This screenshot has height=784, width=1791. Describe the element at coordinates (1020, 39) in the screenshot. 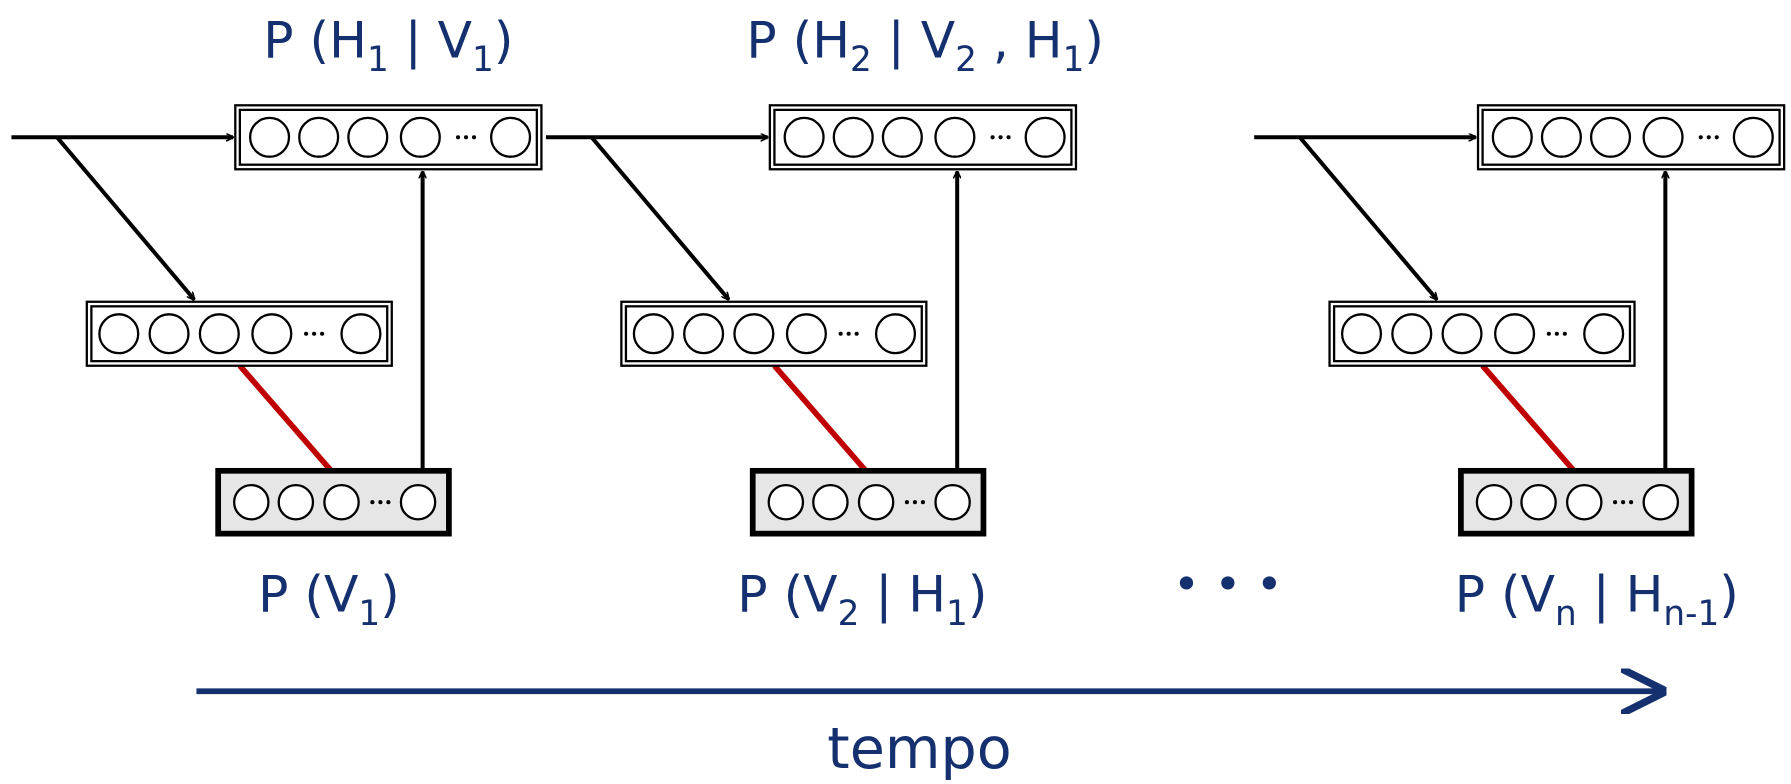

I see `label-part: , H` at that location.